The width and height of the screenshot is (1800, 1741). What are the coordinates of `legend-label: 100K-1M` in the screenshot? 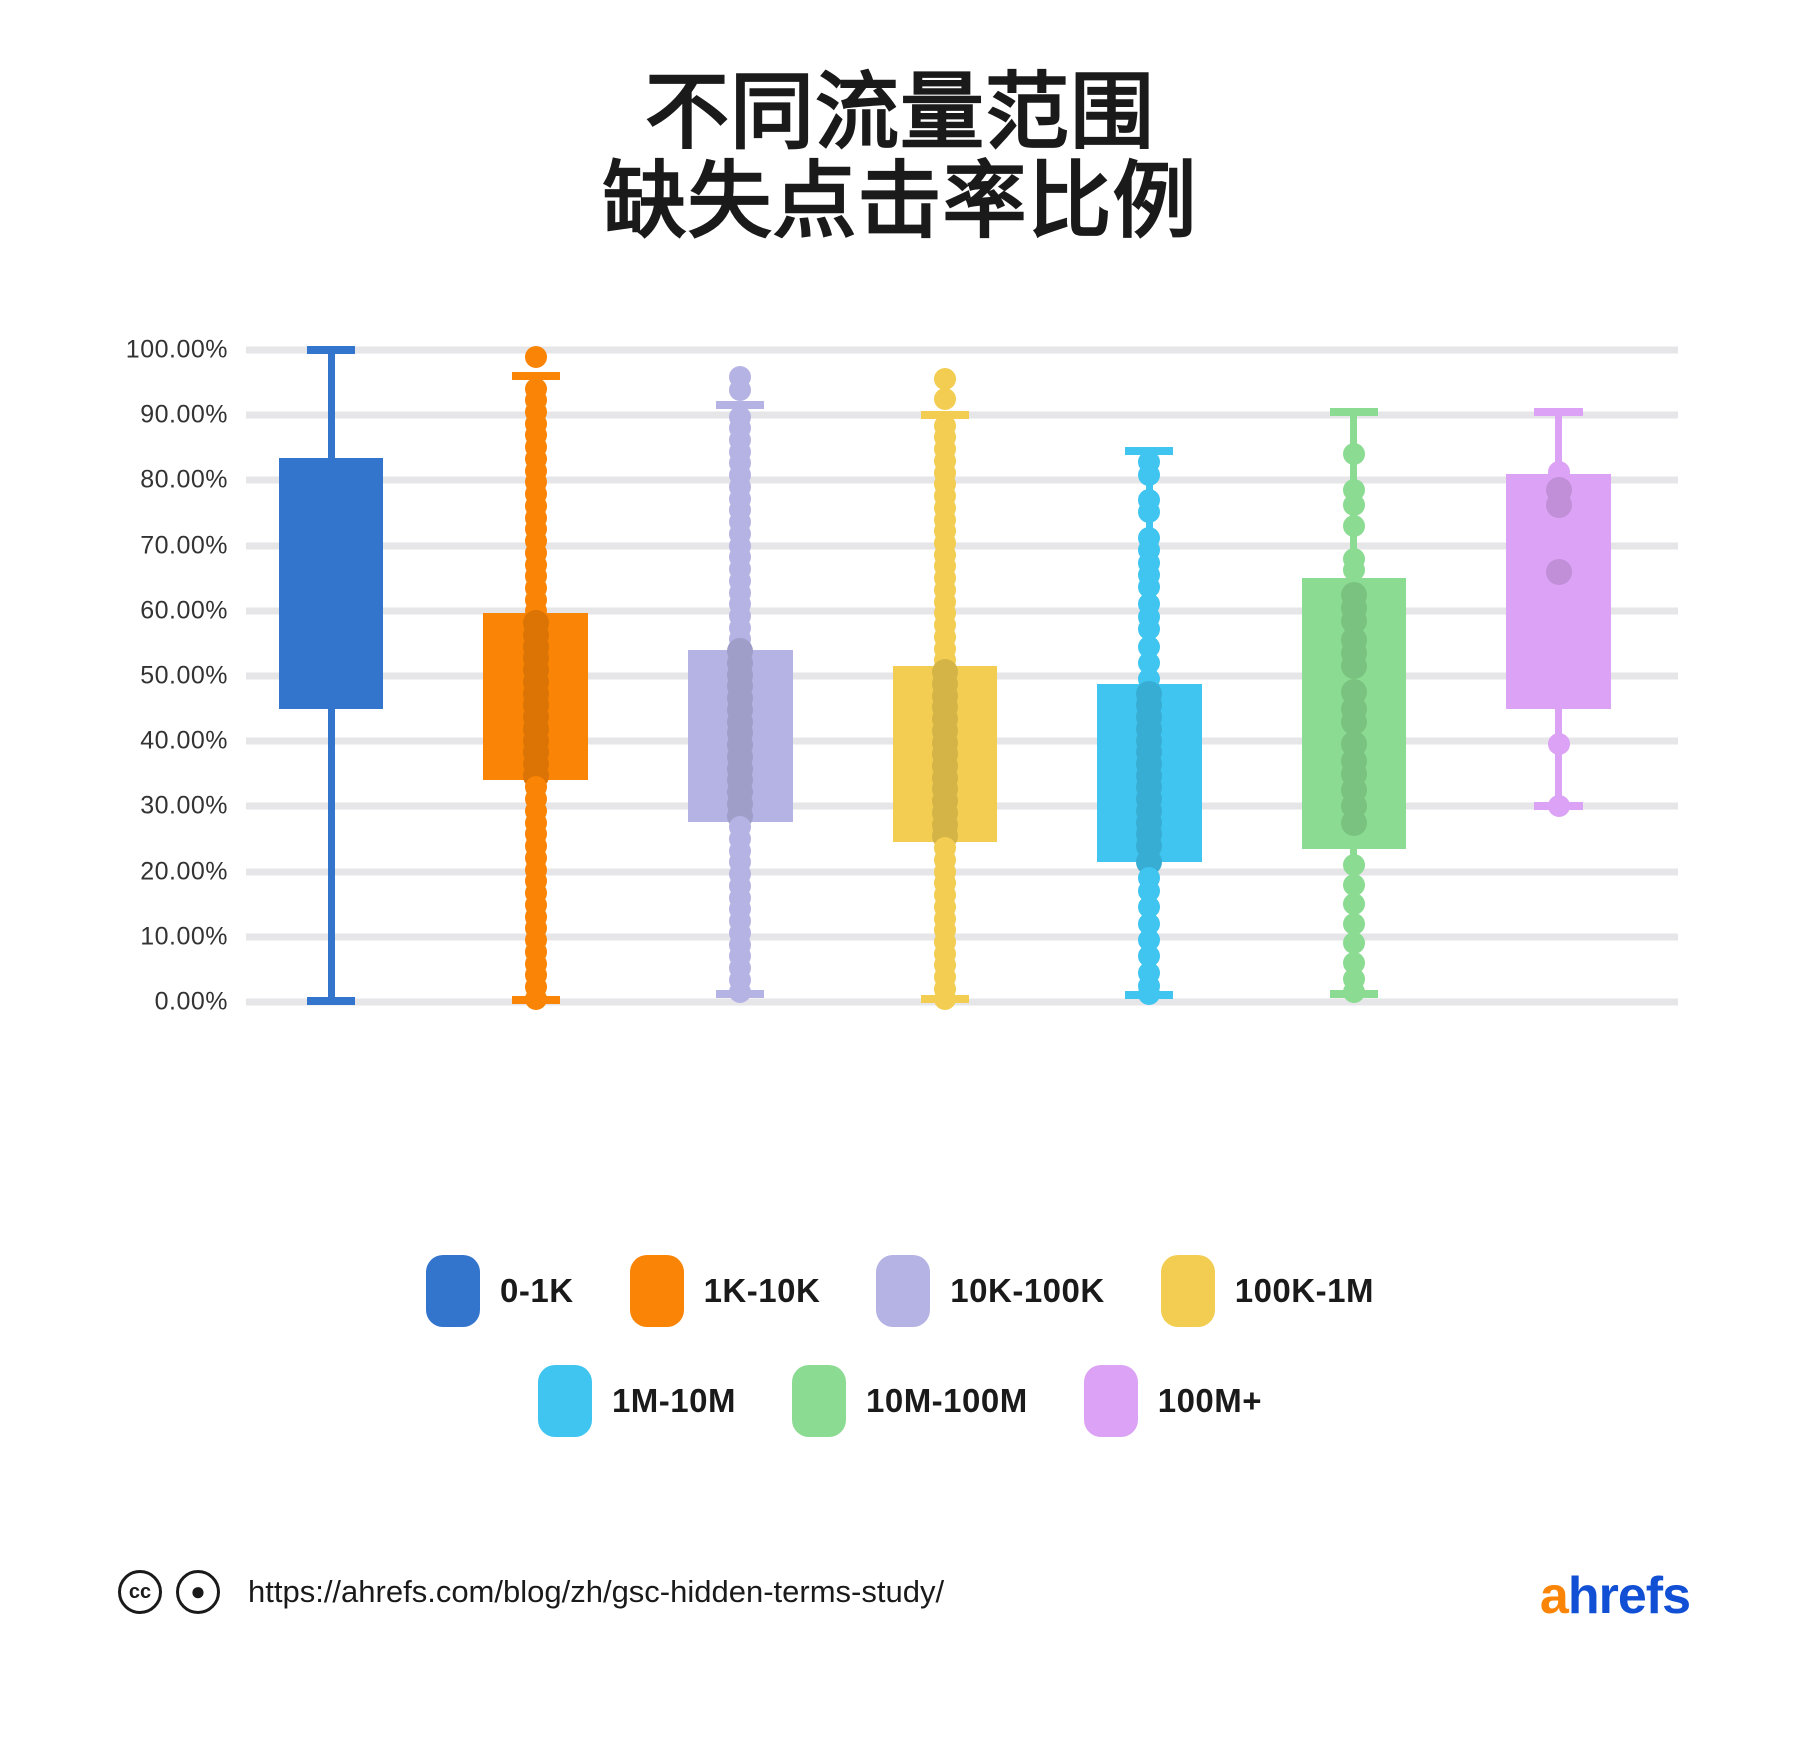 It's located at (1304, 1290).